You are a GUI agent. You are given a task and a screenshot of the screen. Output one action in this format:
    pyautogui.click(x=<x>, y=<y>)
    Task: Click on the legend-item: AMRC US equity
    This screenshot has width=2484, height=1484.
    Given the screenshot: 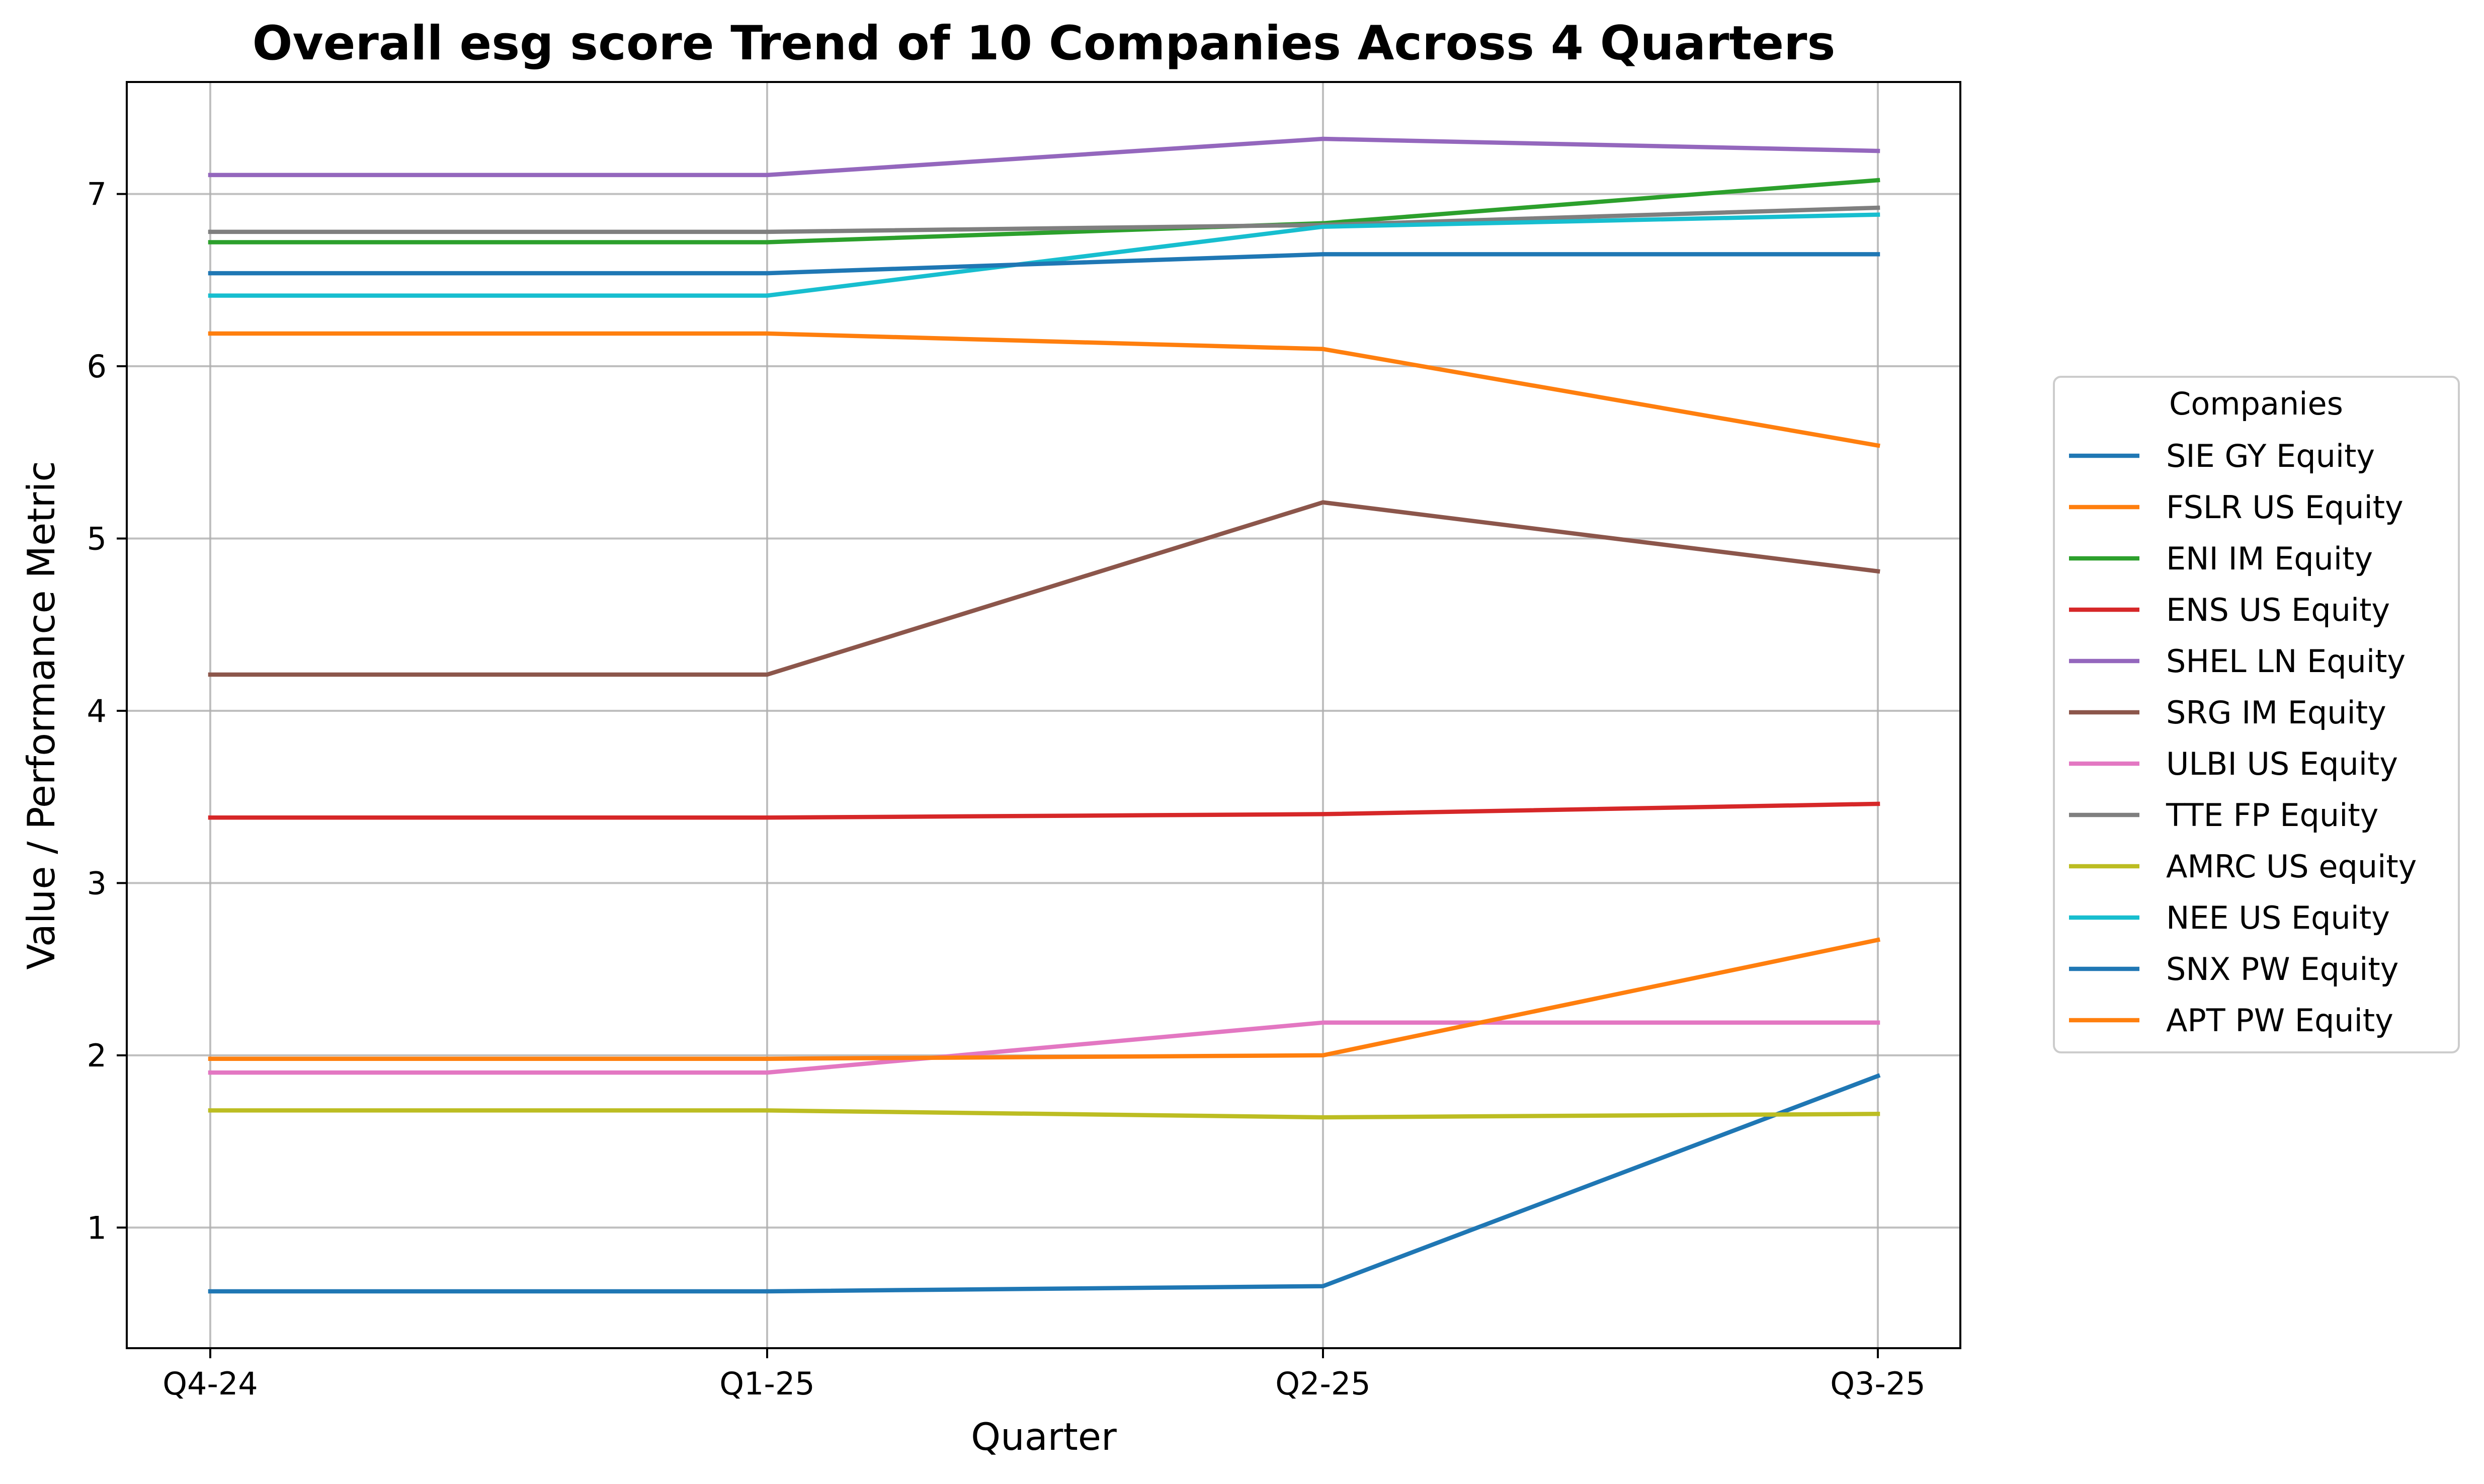 What is the action you would take?
    pyautogui.click(x=2243, y=866)
    